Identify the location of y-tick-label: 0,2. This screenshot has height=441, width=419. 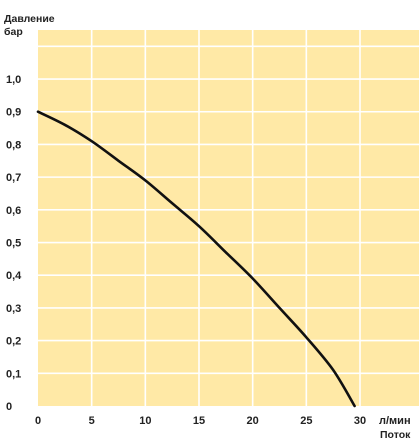
(13, 342).